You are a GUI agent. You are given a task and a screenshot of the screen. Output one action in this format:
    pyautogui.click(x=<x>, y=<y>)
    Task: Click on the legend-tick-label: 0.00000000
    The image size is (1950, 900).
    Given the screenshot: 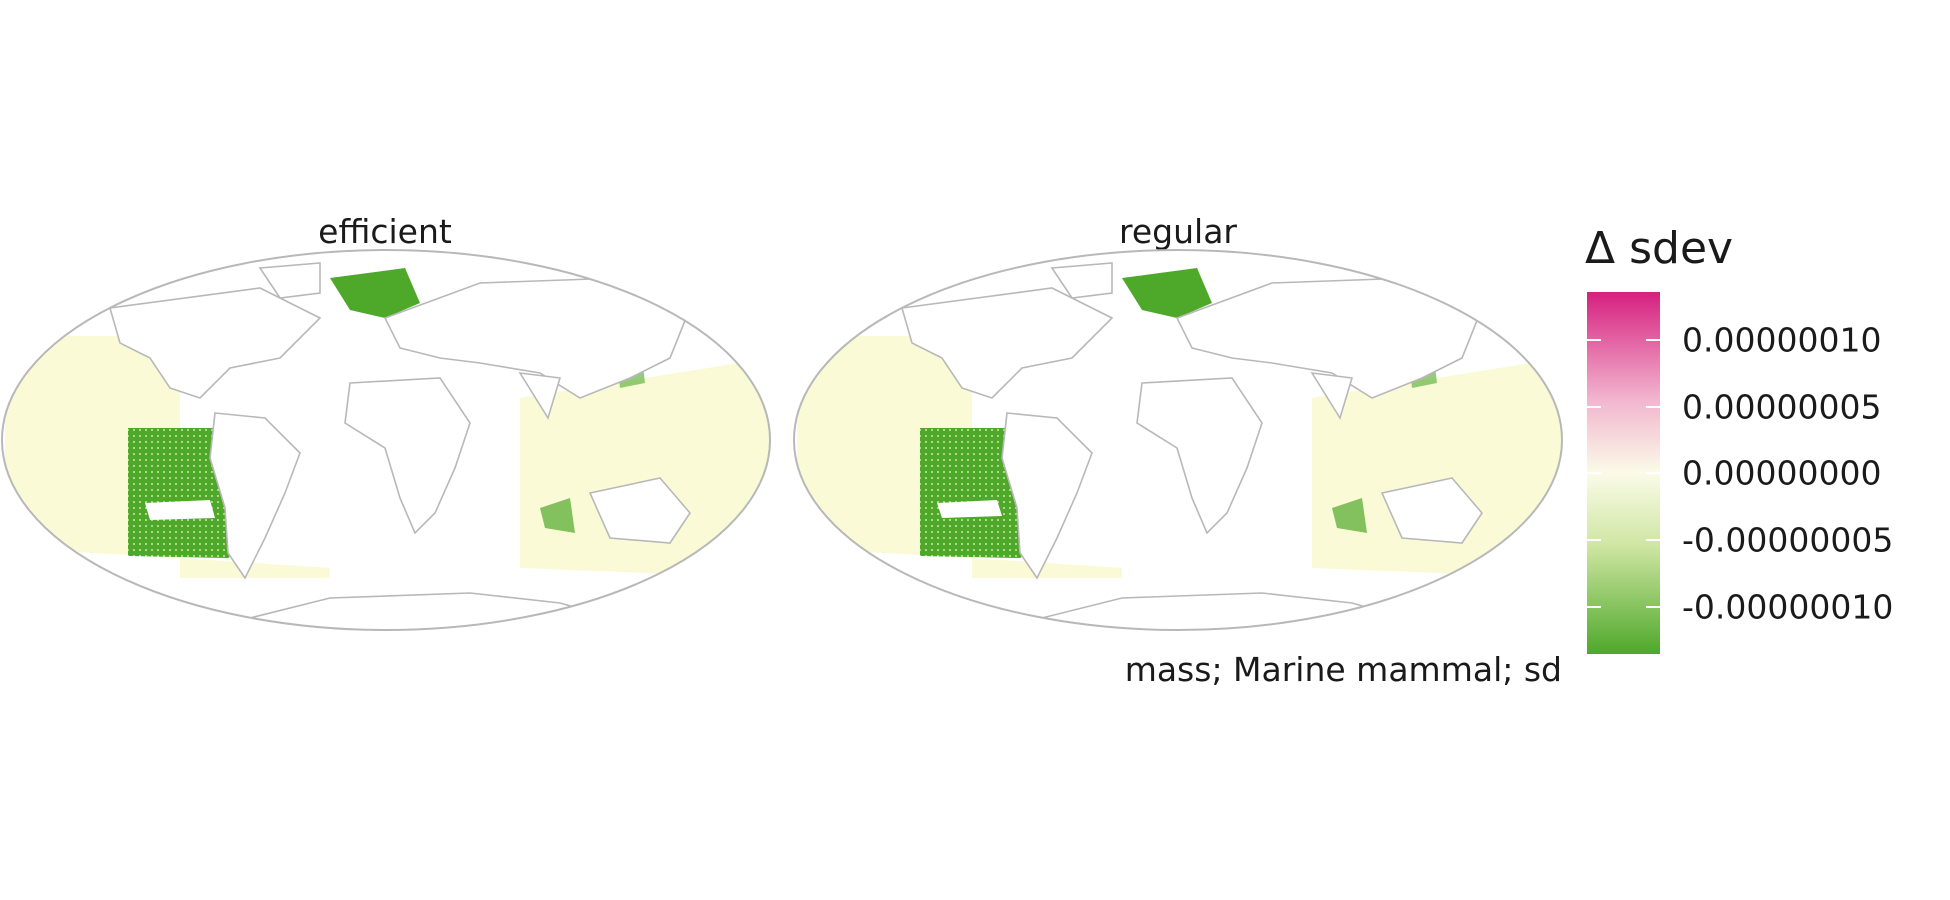 What is the action you would take?
    pyautogui.click(x=1782, y=473)
    